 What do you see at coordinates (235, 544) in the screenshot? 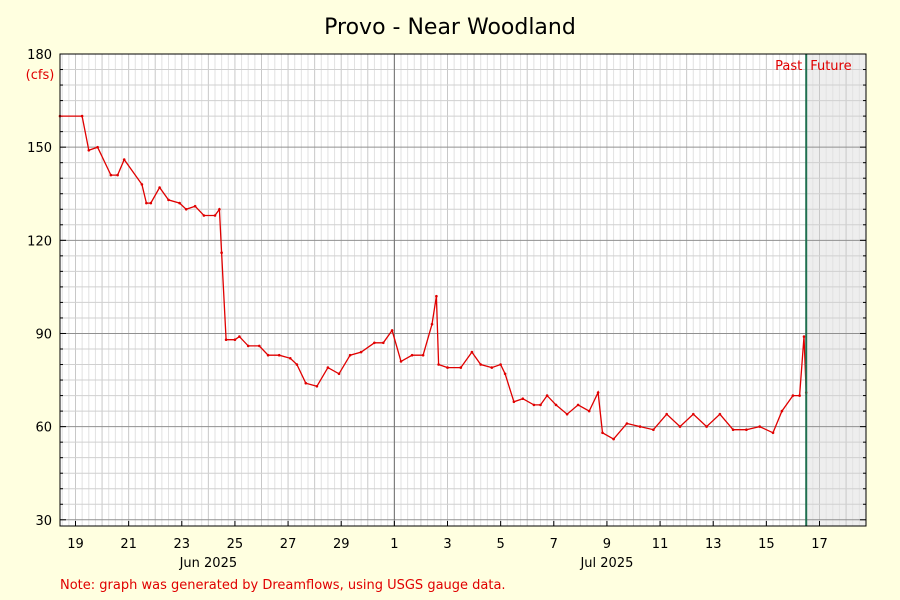
I see `x-tick-label: 25` at bounding box center [235, 544].